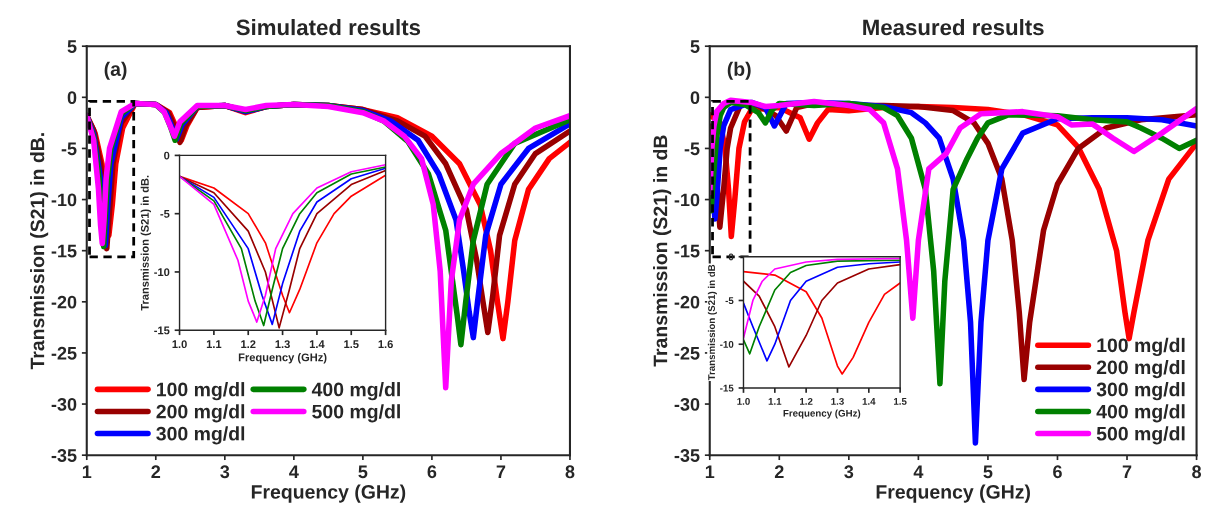  Describe the element at coordinates (328, 27) in the screenshot. I see `chart-title: Simulated results` at that location.